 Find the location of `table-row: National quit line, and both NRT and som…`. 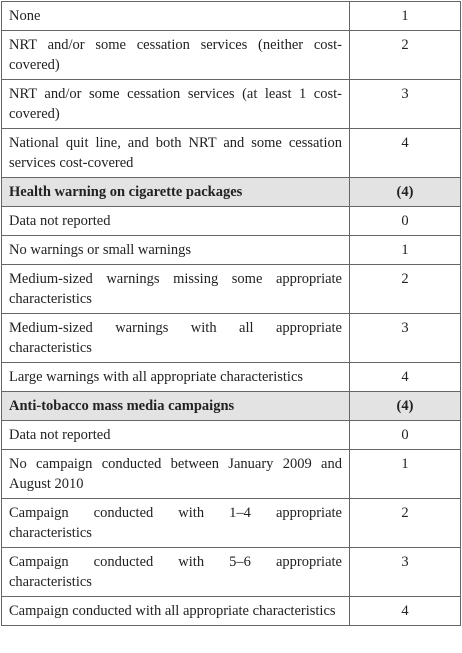

table-row: National quit line, and both NRT and som… is located at coordinates (231, 153).